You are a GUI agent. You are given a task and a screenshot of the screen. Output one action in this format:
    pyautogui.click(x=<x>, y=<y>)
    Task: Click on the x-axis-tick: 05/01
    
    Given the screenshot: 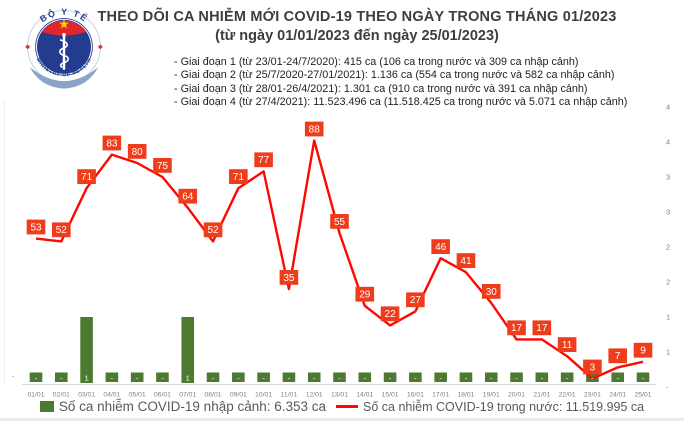 What is the action you would take?
    pyautogui.click(x=137, y=395)
    